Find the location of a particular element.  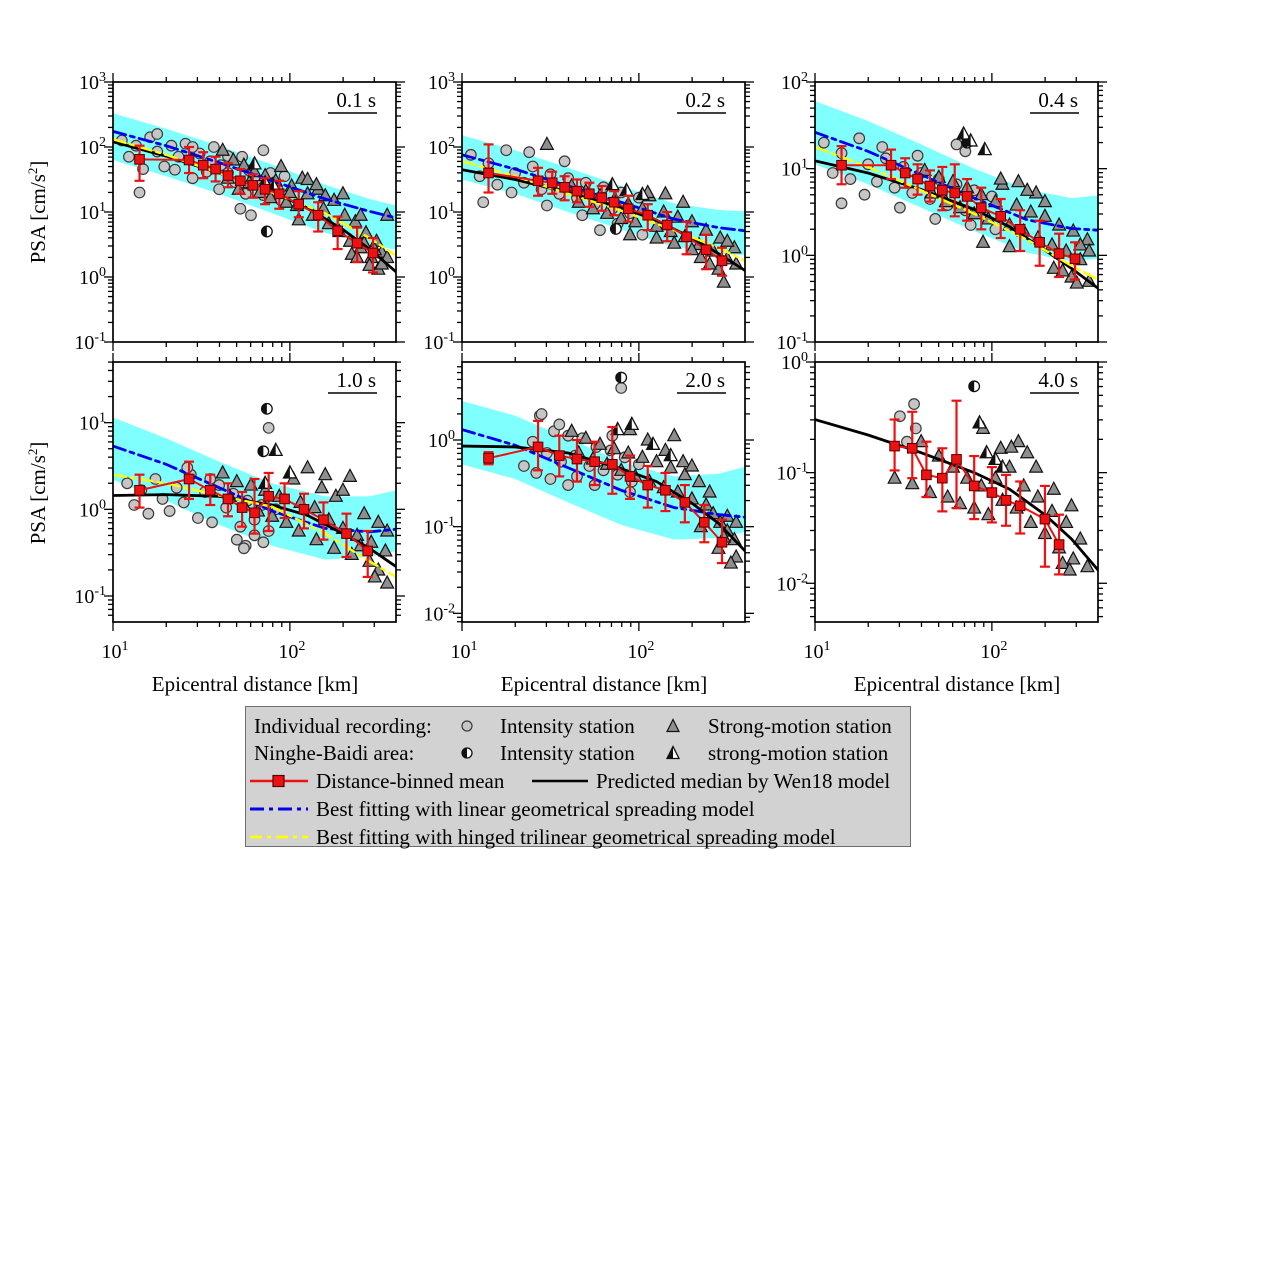

linear-fit-line-icon is located at coordinates (279, 809).